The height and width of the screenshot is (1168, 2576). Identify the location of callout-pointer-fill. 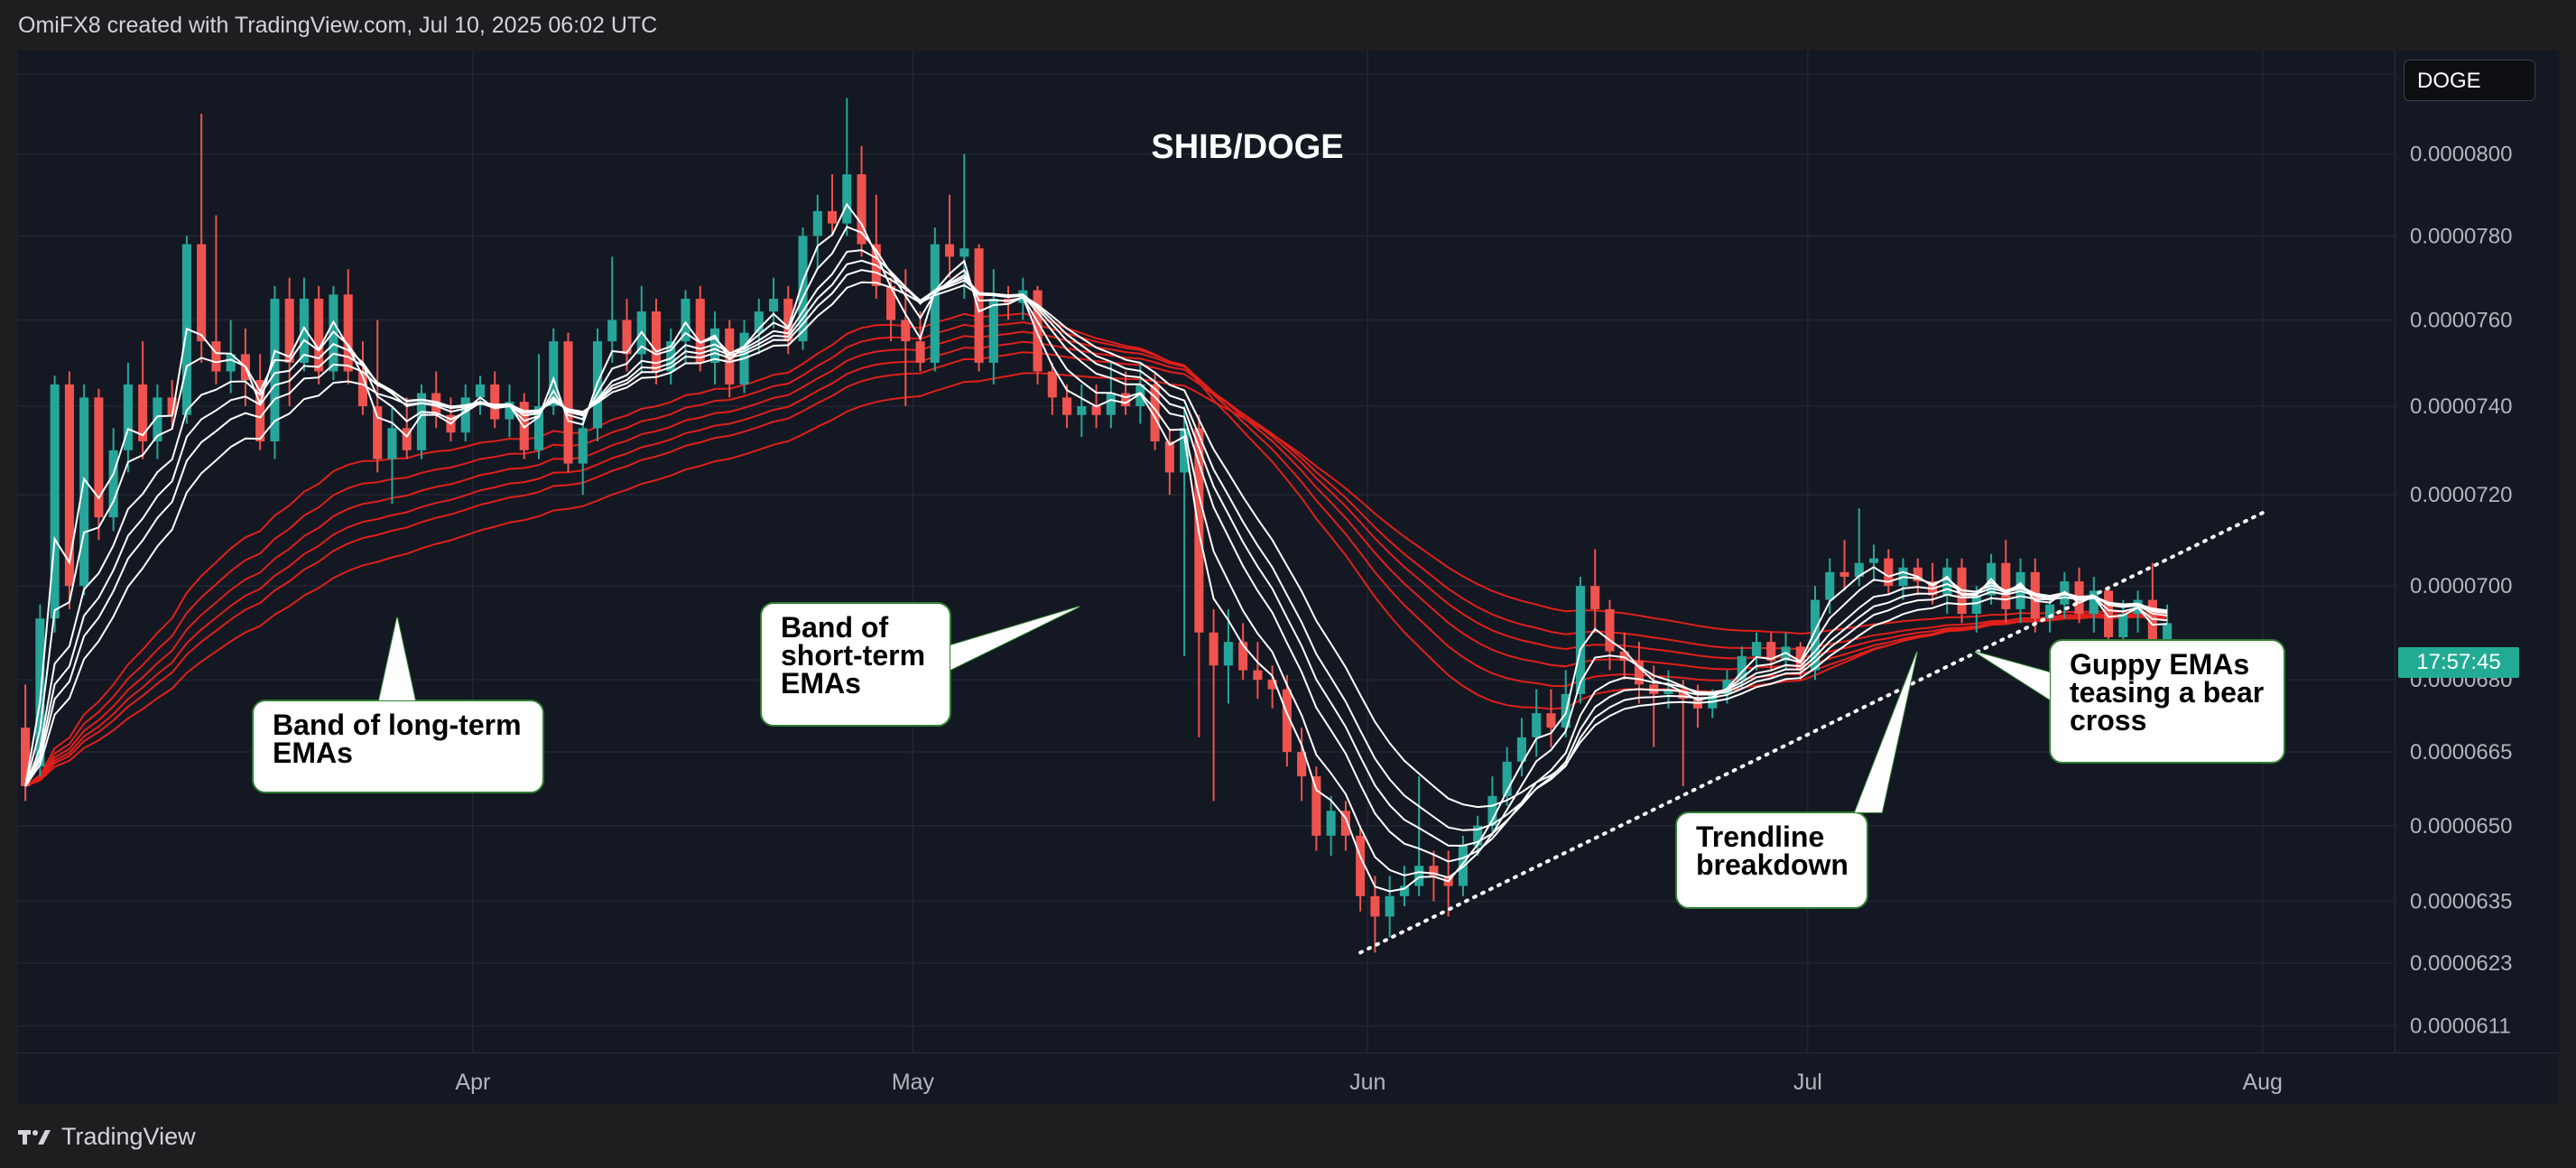
(1015, 638).